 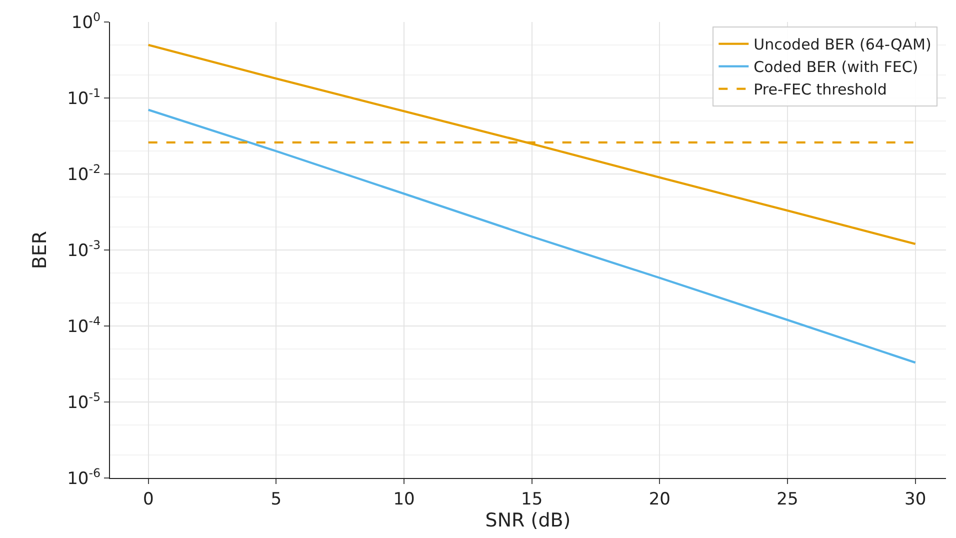 I want to click on y-tick-label: 10$^{-2}$, so click(x=84, y=173).